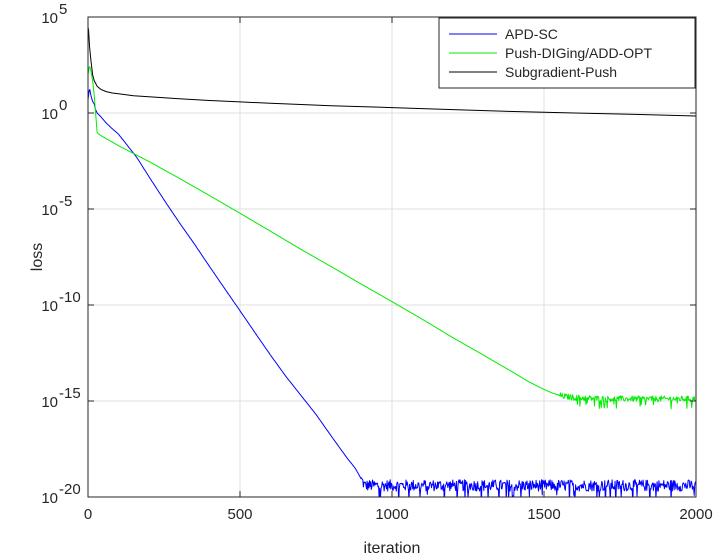  I want to click on legend-label-2: Push-DIGing/ADD-OPT, so click(578, 53).